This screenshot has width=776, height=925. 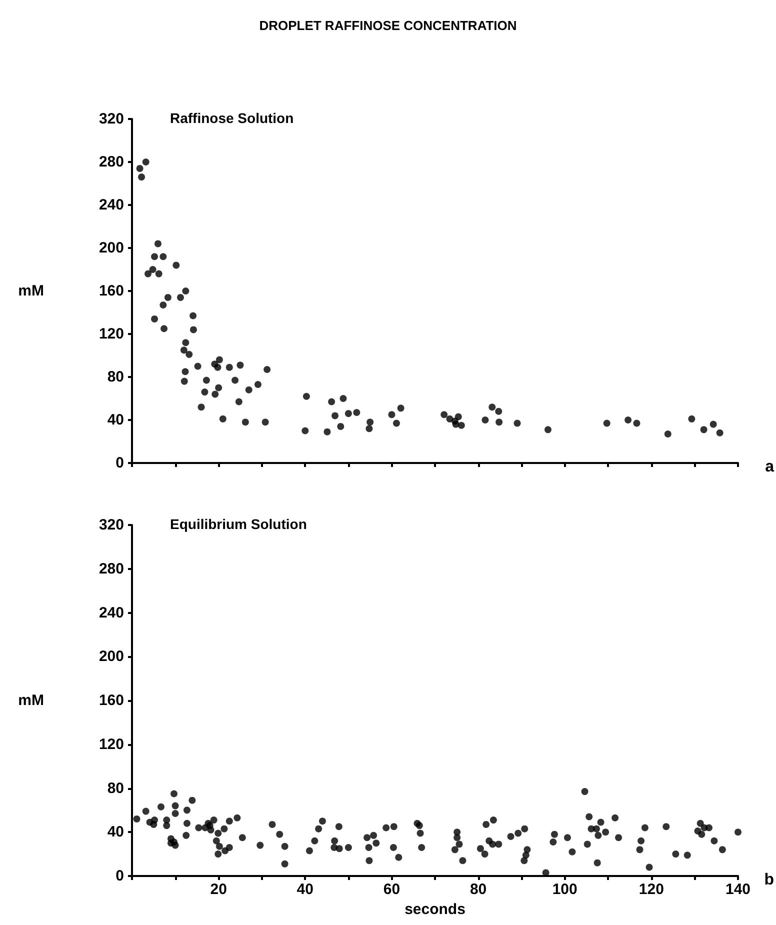 I want to click on text: b, so click(x=769, y=880).